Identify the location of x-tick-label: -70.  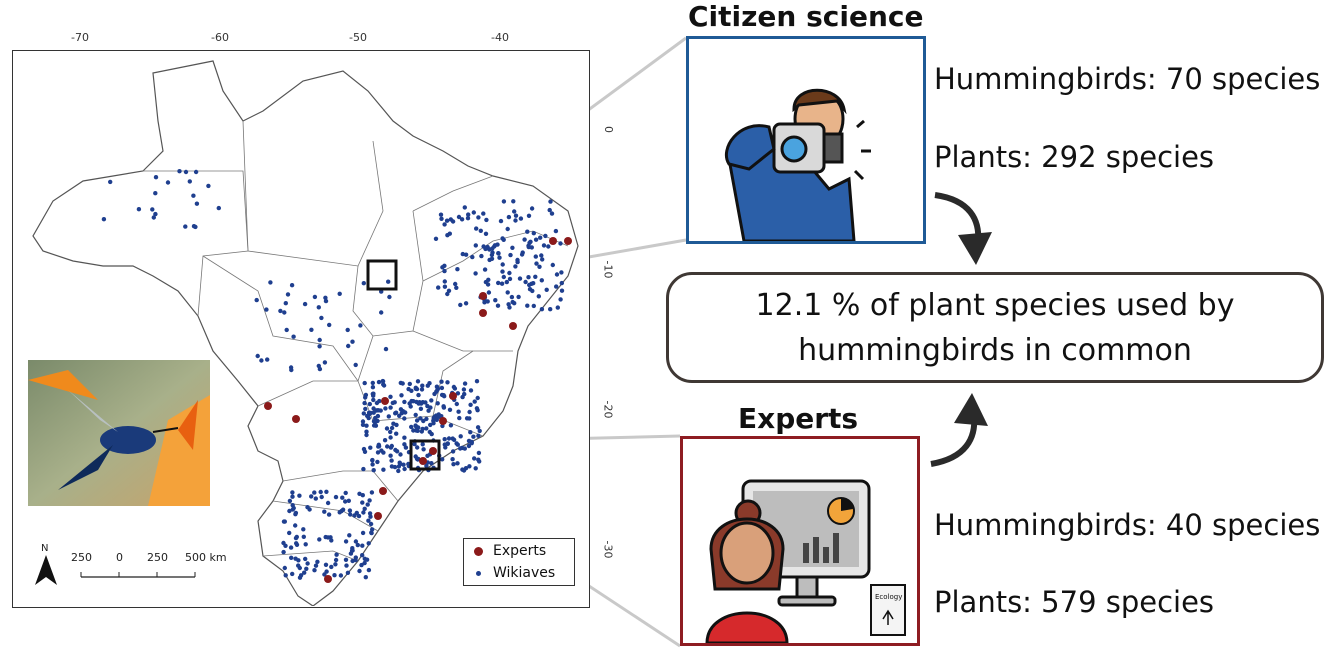
(80, 37).